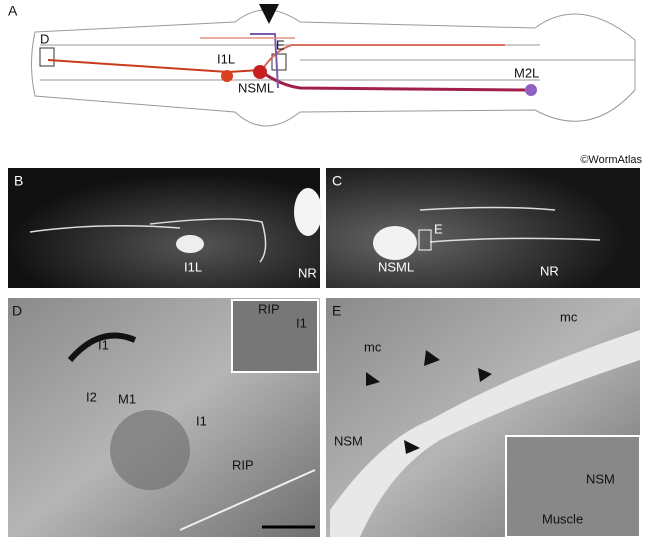 This screenshot has width=650, height=542. I want to click on arrowhead, so click(269, 14).